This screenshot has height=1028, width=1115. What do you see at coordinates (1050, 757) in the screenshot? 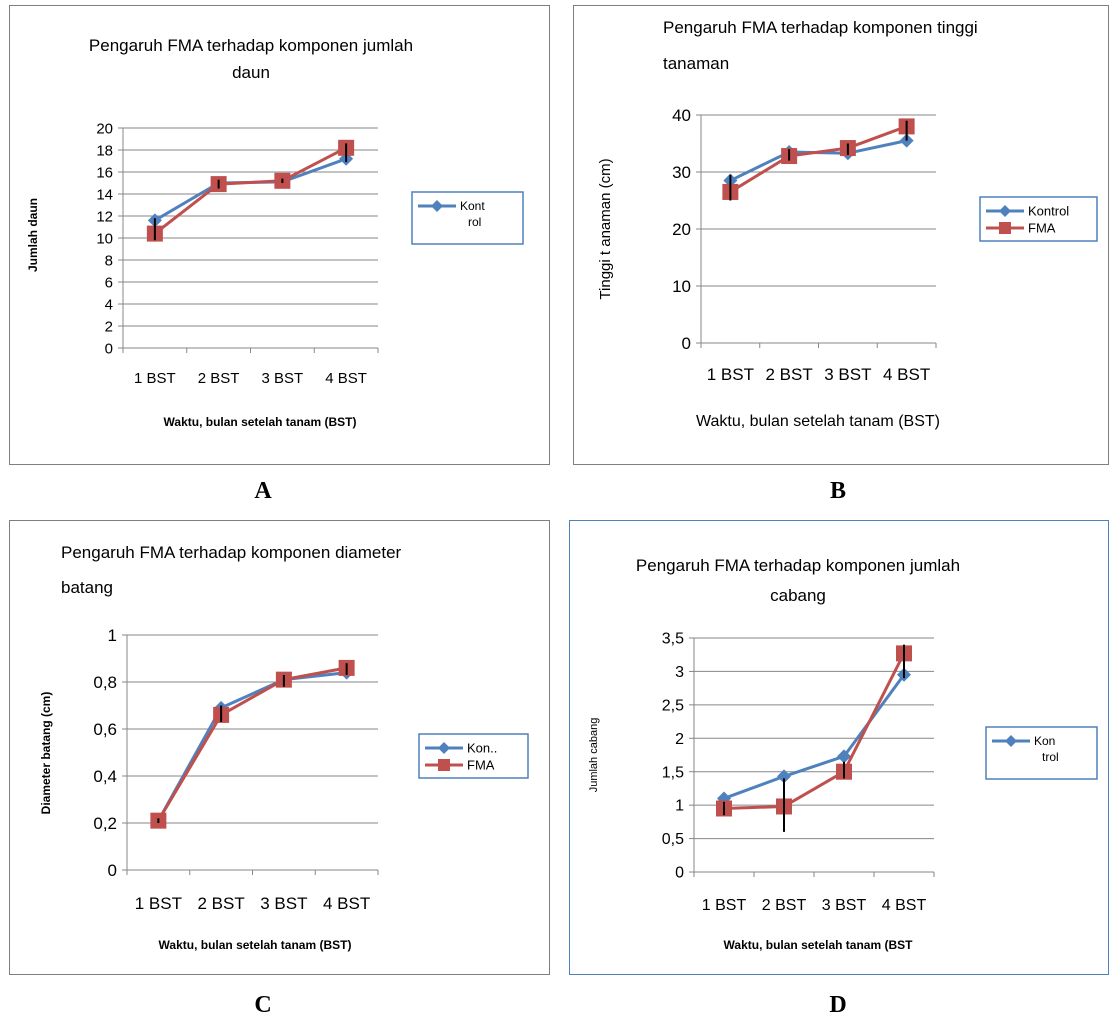
I see `legend-label: trol` at bounding box center [1050, 757].